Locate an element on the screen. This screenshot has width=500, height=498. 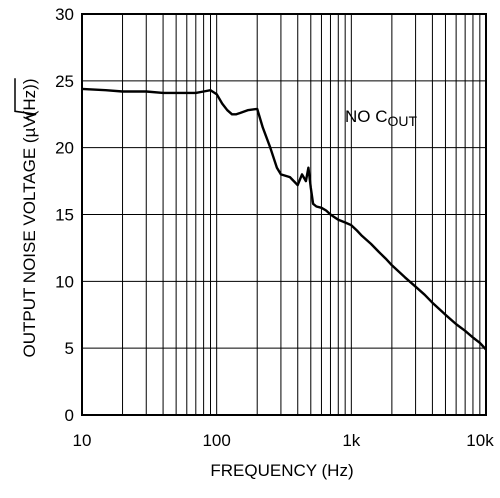
sqrt-sign-icon is located at coordinates (25, 99).